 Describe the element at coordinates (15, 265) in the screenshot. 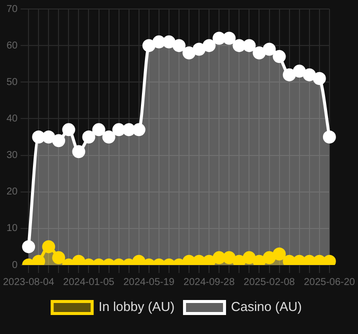

I see `y-tick-label: 0` at that location.